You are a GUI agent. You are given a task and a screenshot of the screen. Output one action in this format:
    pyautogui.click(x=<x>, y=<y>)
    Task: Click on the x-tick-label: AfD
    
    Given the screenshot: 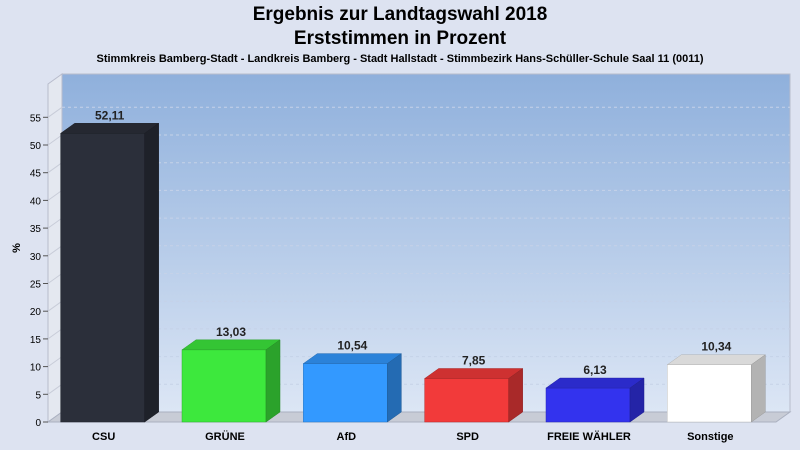 What is the action you would take?
    pyautogui.click(x=347, y=437)
    